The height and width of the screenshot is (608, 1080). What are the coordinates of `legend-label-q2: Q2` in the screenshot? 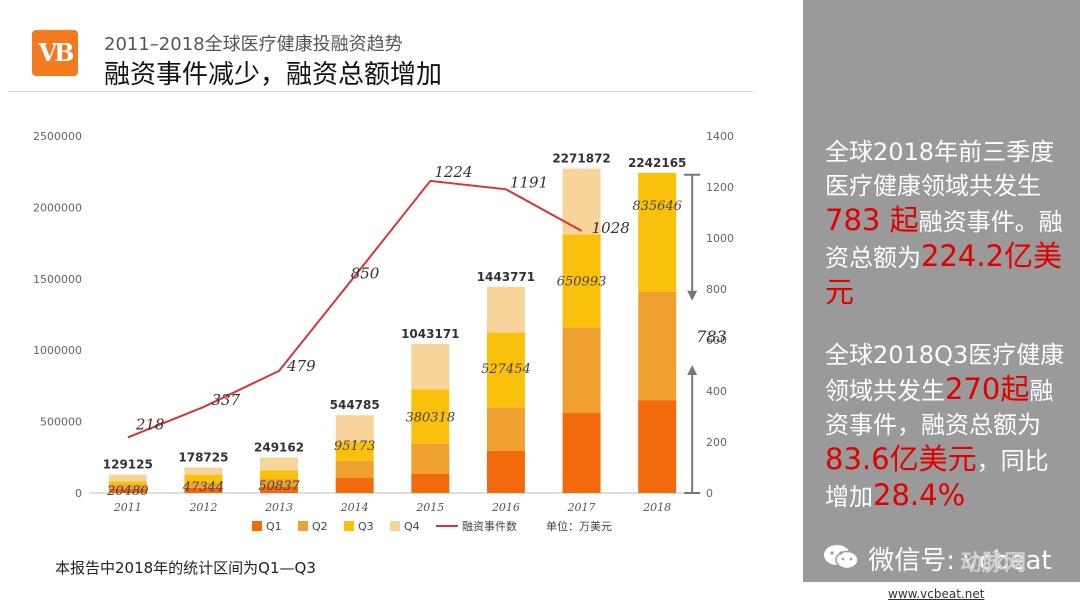 It's located at (320, 526).